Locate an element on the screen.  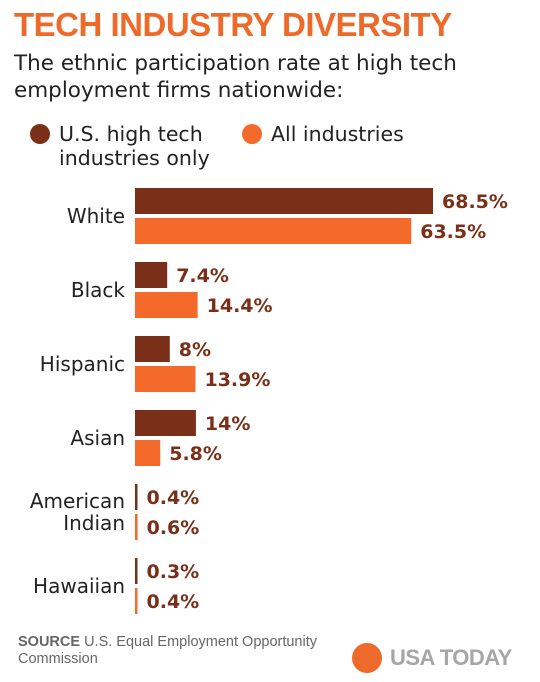
data-label: 63.5% is located at coordinates (453, 232).